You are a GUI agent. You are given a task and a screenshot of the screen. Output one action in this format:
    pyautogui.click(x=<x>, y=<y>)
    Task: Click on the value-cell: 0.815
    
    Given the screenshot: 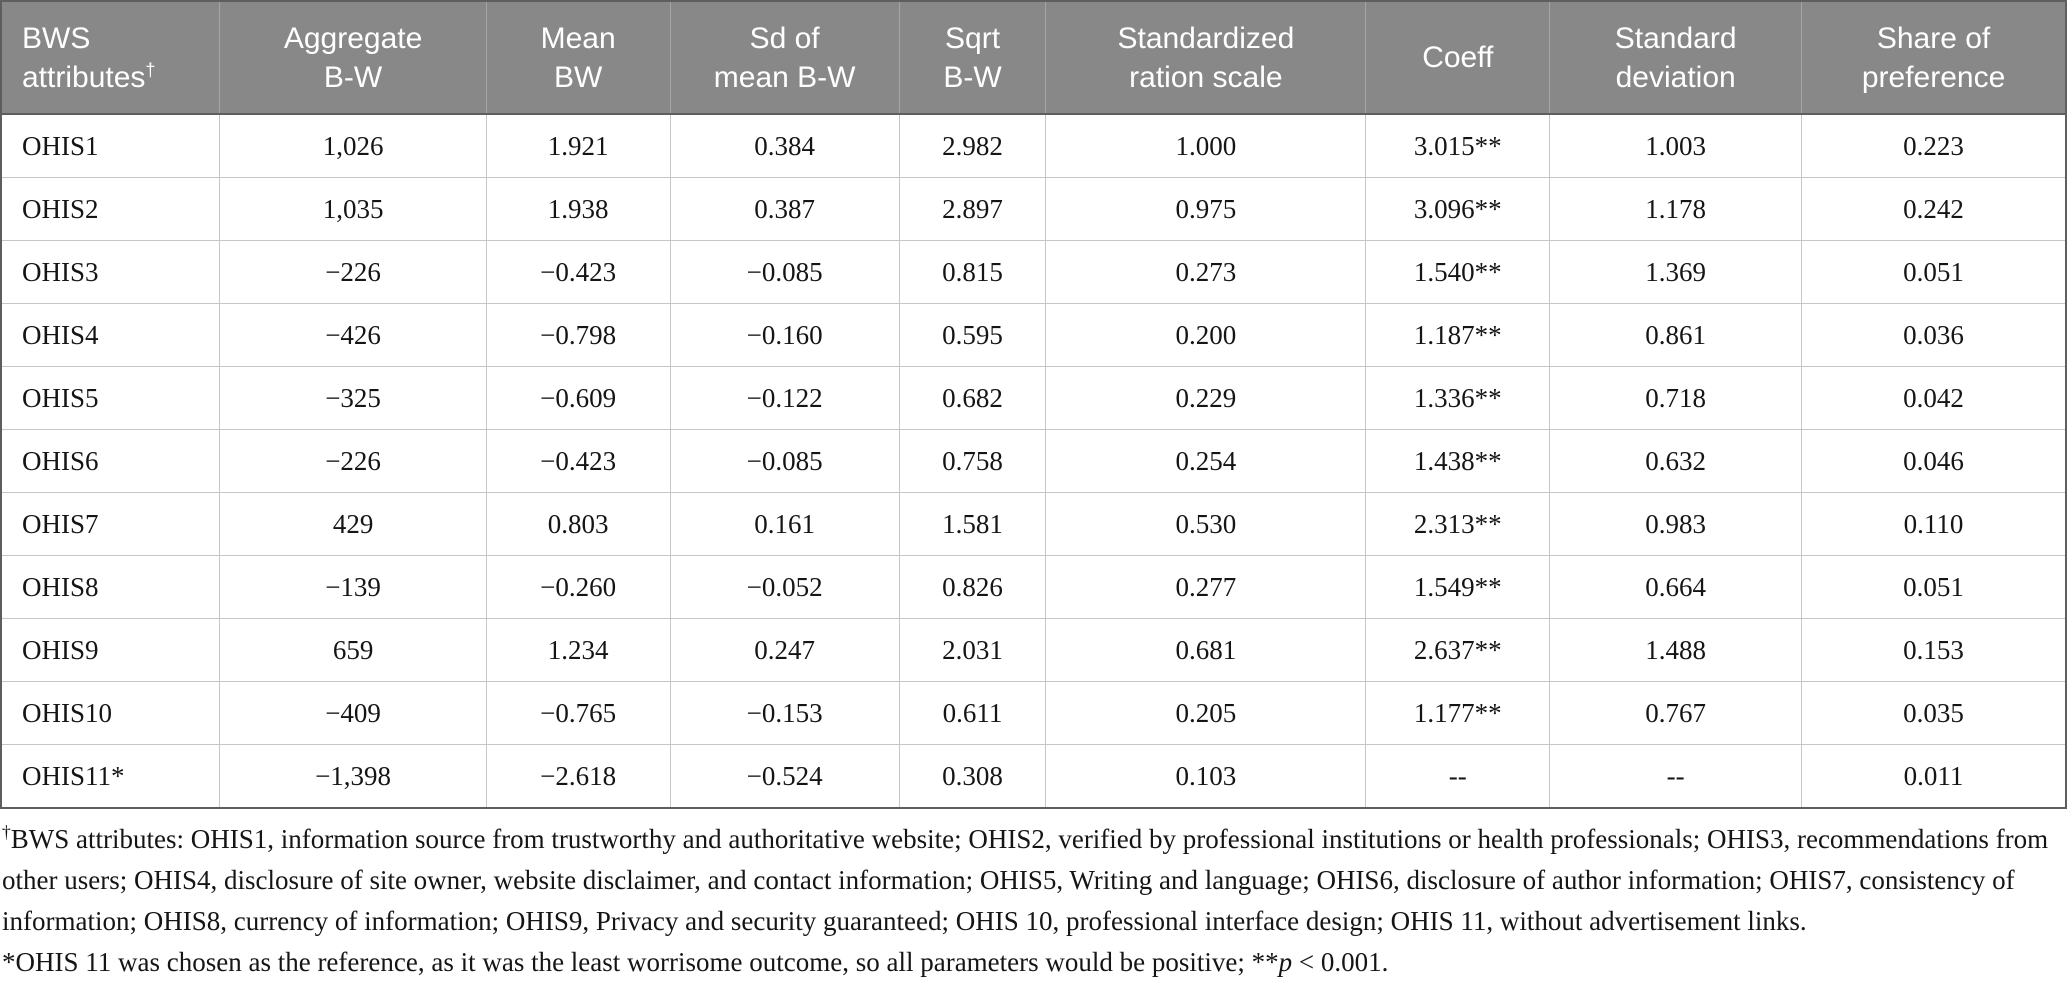 What is the action you would take?
    pyautogui.click(x=972, y=272)
    